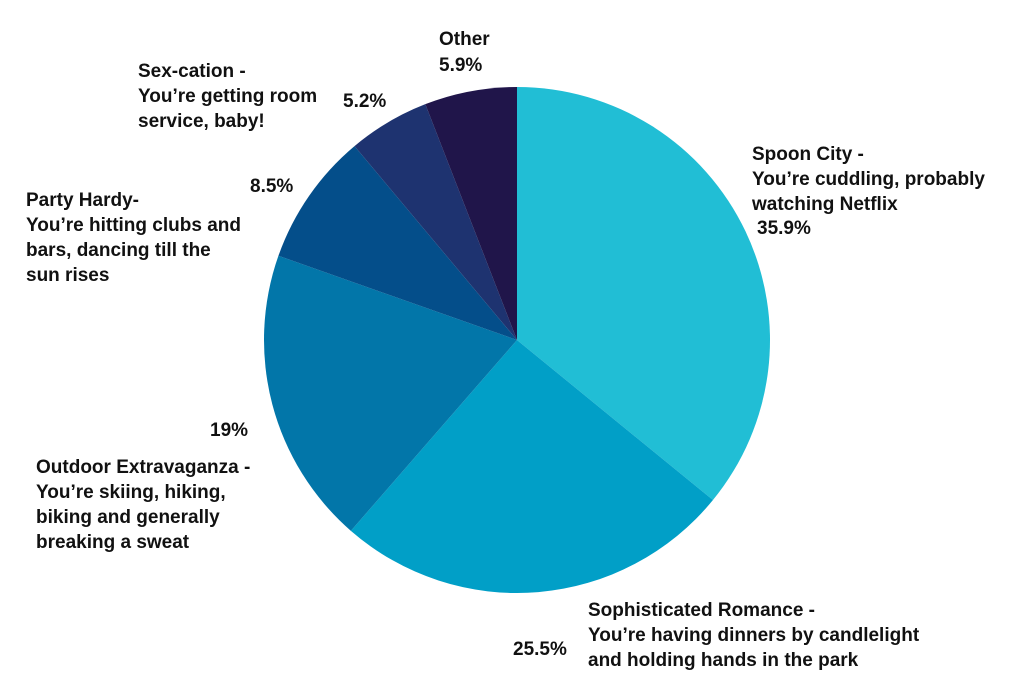  Describe the element at coordinates (461, 65) in the screenshot. I see `pct-other: 5.9%` at that location.